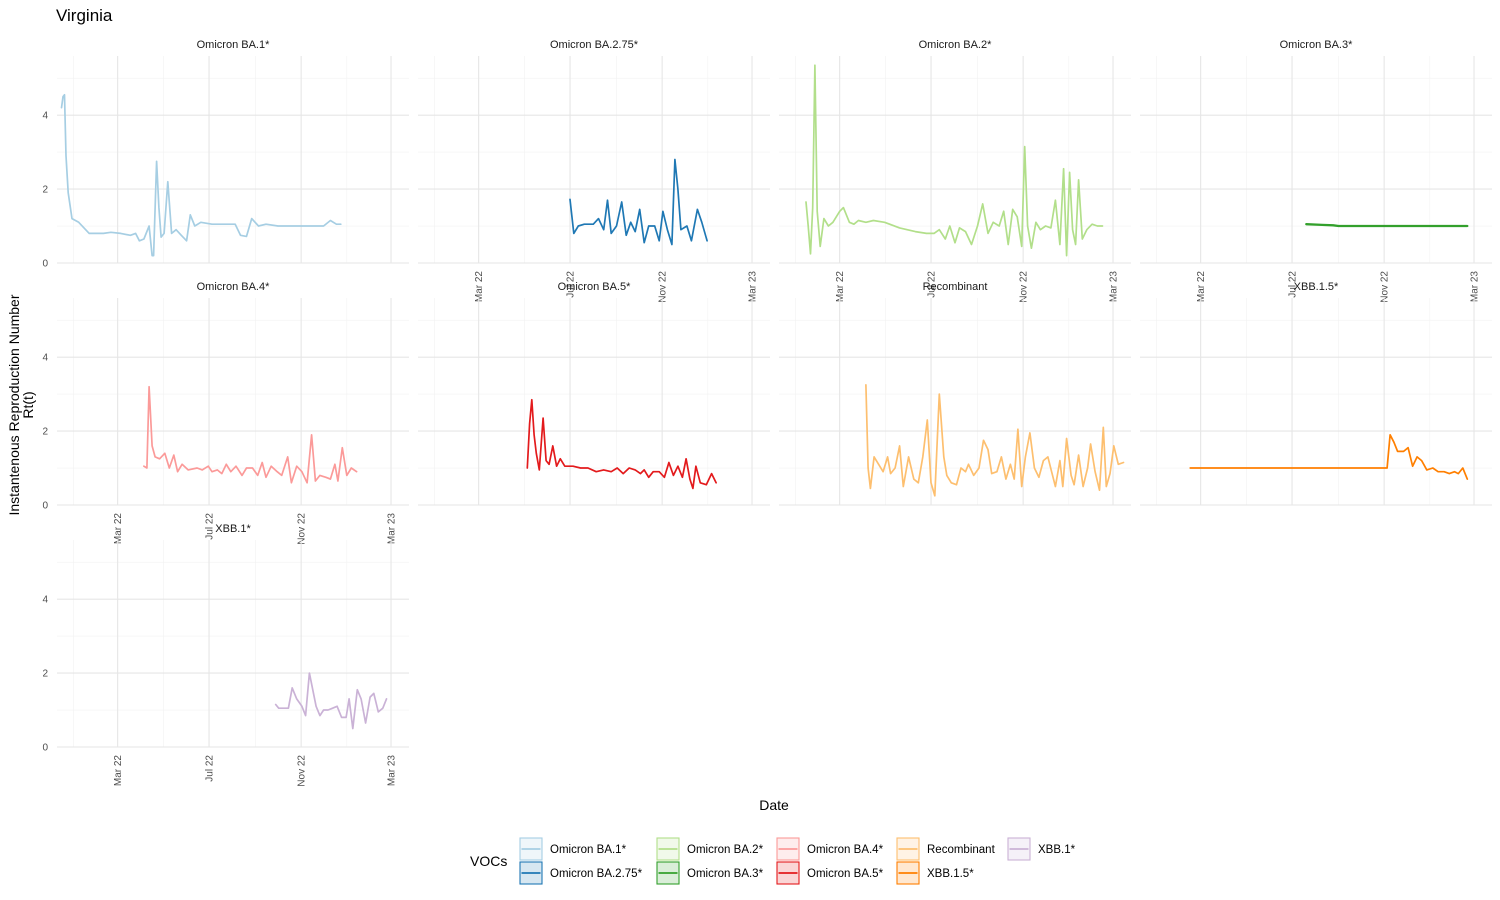 This screenshot has height=900, width=1500. I want to click on legend-label: Omicron BA.5*, so click(845, 874).